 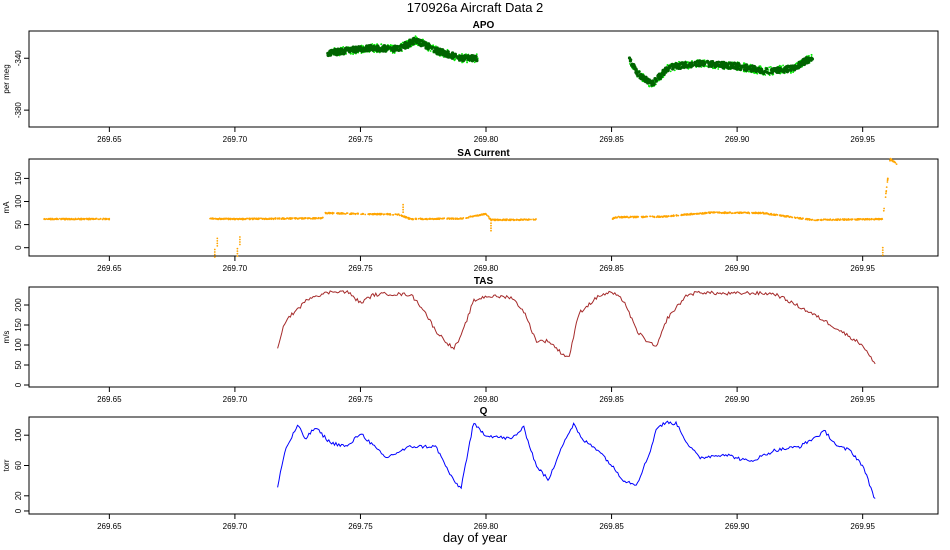 I want to click on panel-title: Q, so click(x=484, y=411).